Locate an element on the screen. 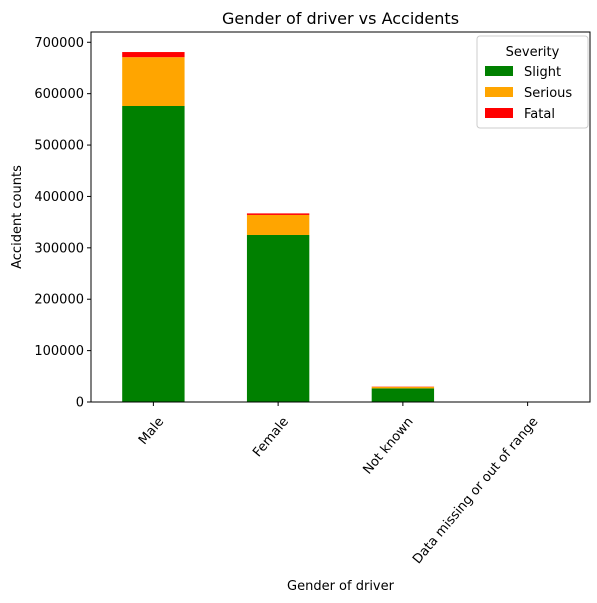  y-tick-label-3: 300000 is located at coordinates (59, 248).